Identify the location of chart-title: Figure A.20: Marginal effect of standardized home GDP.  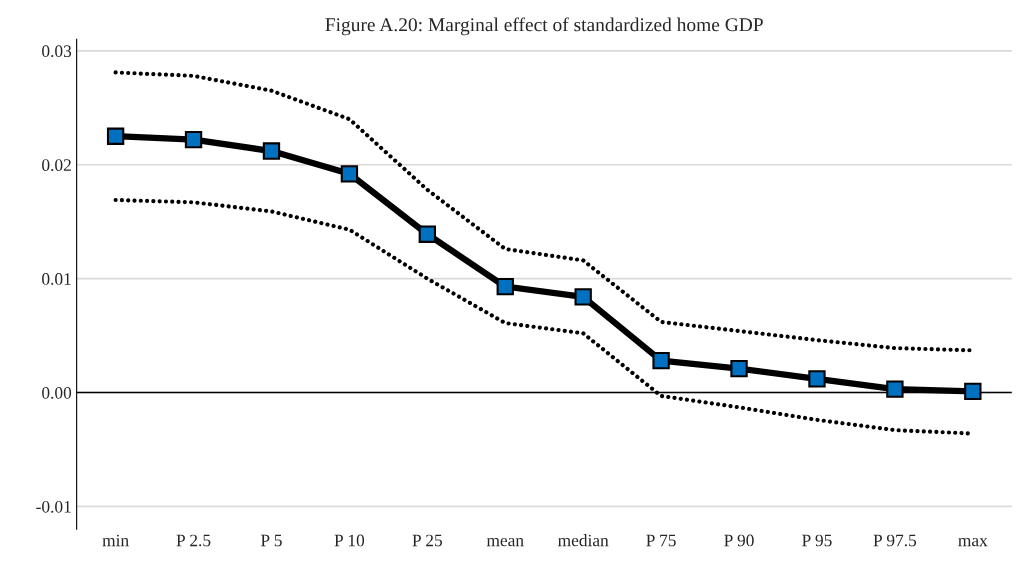
(544, 26).